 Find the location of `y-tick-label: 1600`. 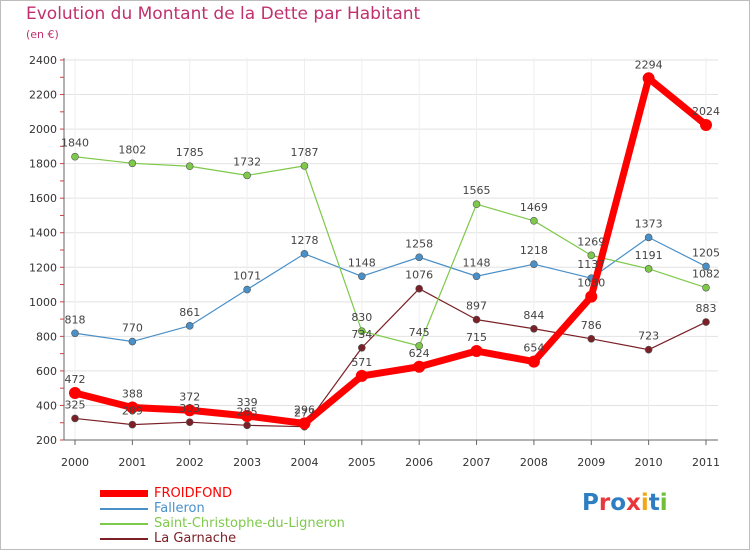

y-tick-label: 1600 is located at coordinates (43, 198).